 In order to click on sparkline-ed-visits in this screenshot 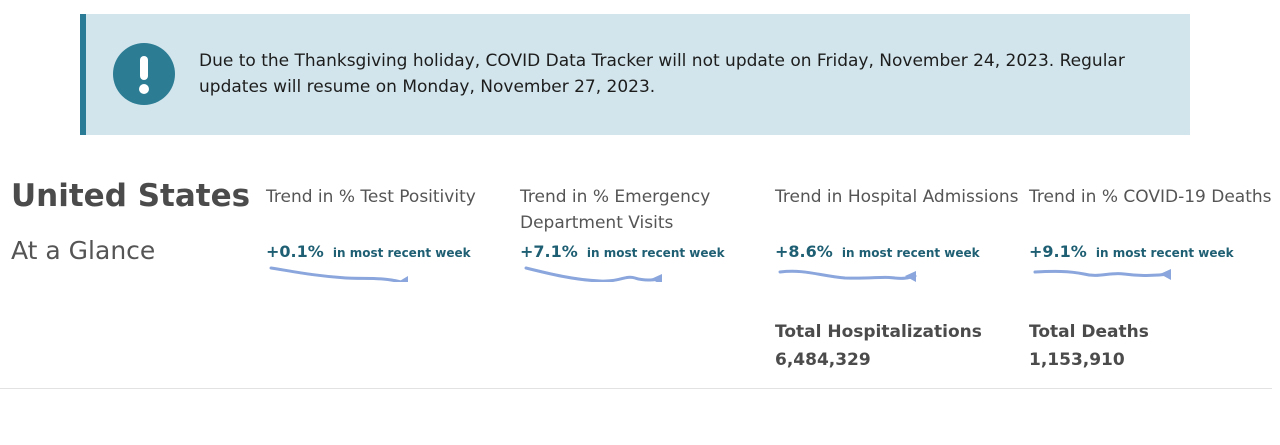, I will do `click(593, 274)`.